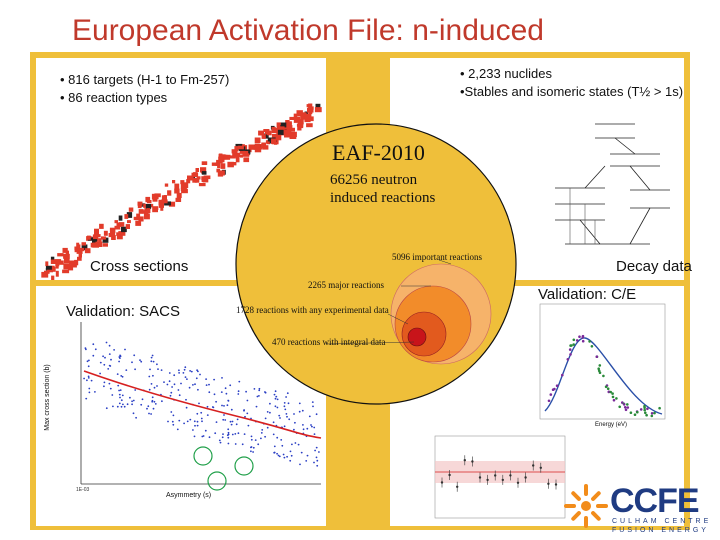 This screenshot has height=540, width=720. What do you see at coordinates (660, 530) in the screenshot?
I see `logo-line2: FUSION ENERGY` at bounding box center [660, 530].